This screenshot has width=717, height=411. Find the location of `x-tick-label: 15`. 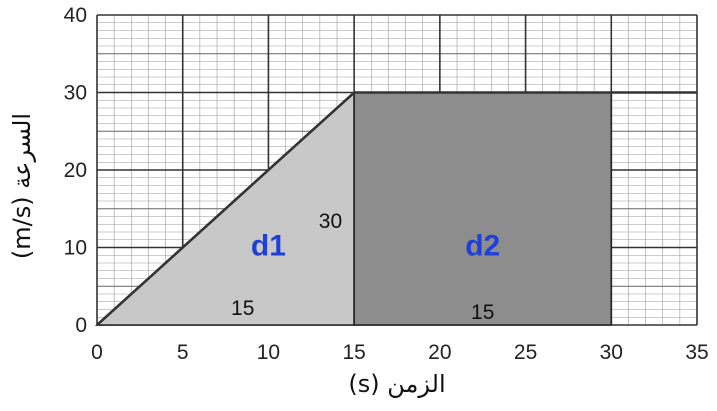

x-tick-label: 15 is located at coordinates (353, 352).